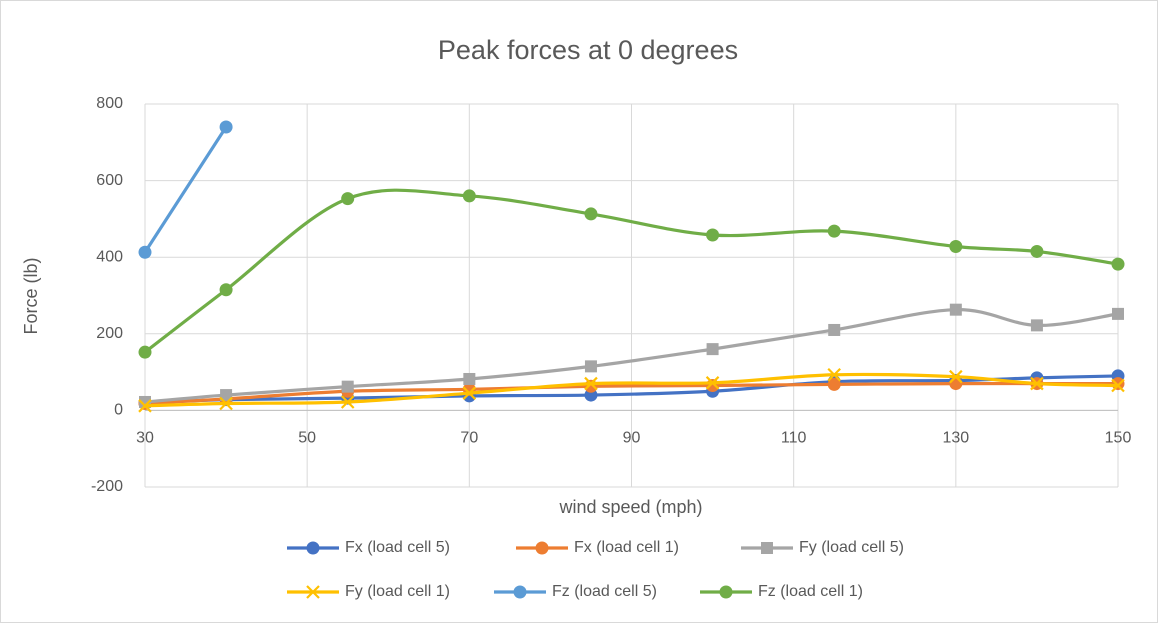  What do you see at coordinates (109, 333) in the screenshot?
I see `y-tick-label: 200` at bounding box center [109, 333].